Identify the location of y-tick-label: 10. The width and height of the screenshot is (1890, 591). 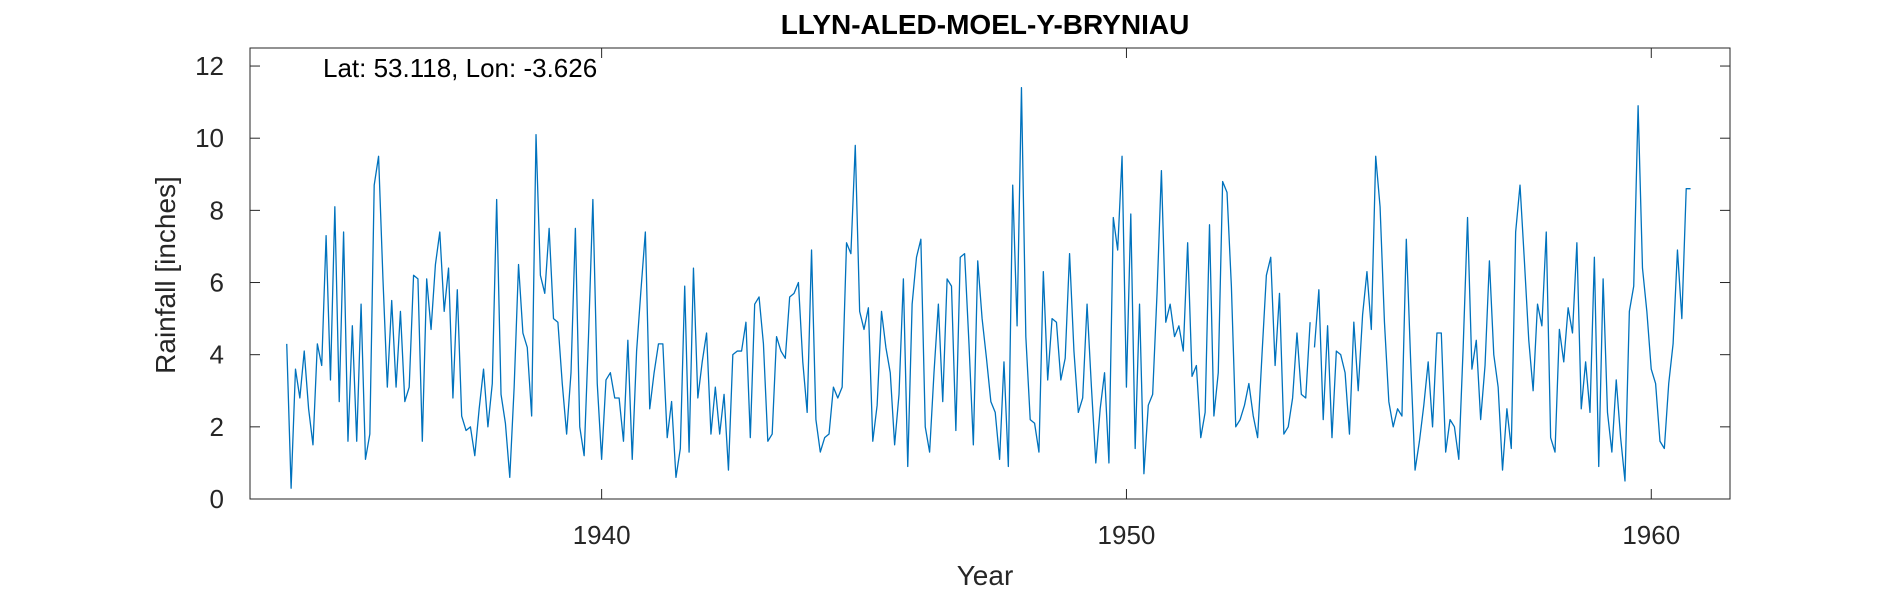
(209, 138).